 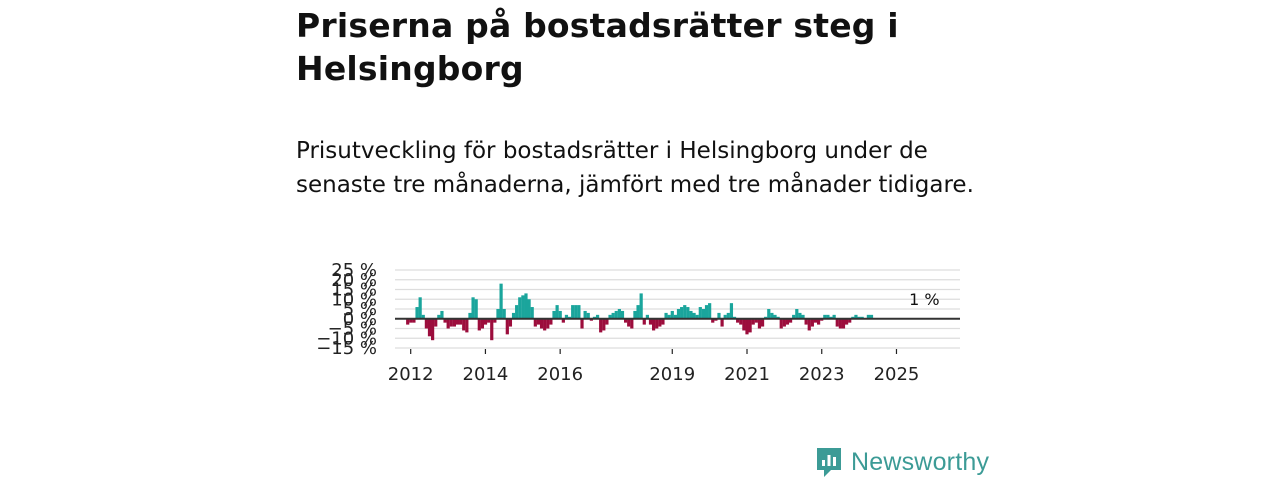 I want to click on y-tick-label: −5 %, so click(x=352, y=329).